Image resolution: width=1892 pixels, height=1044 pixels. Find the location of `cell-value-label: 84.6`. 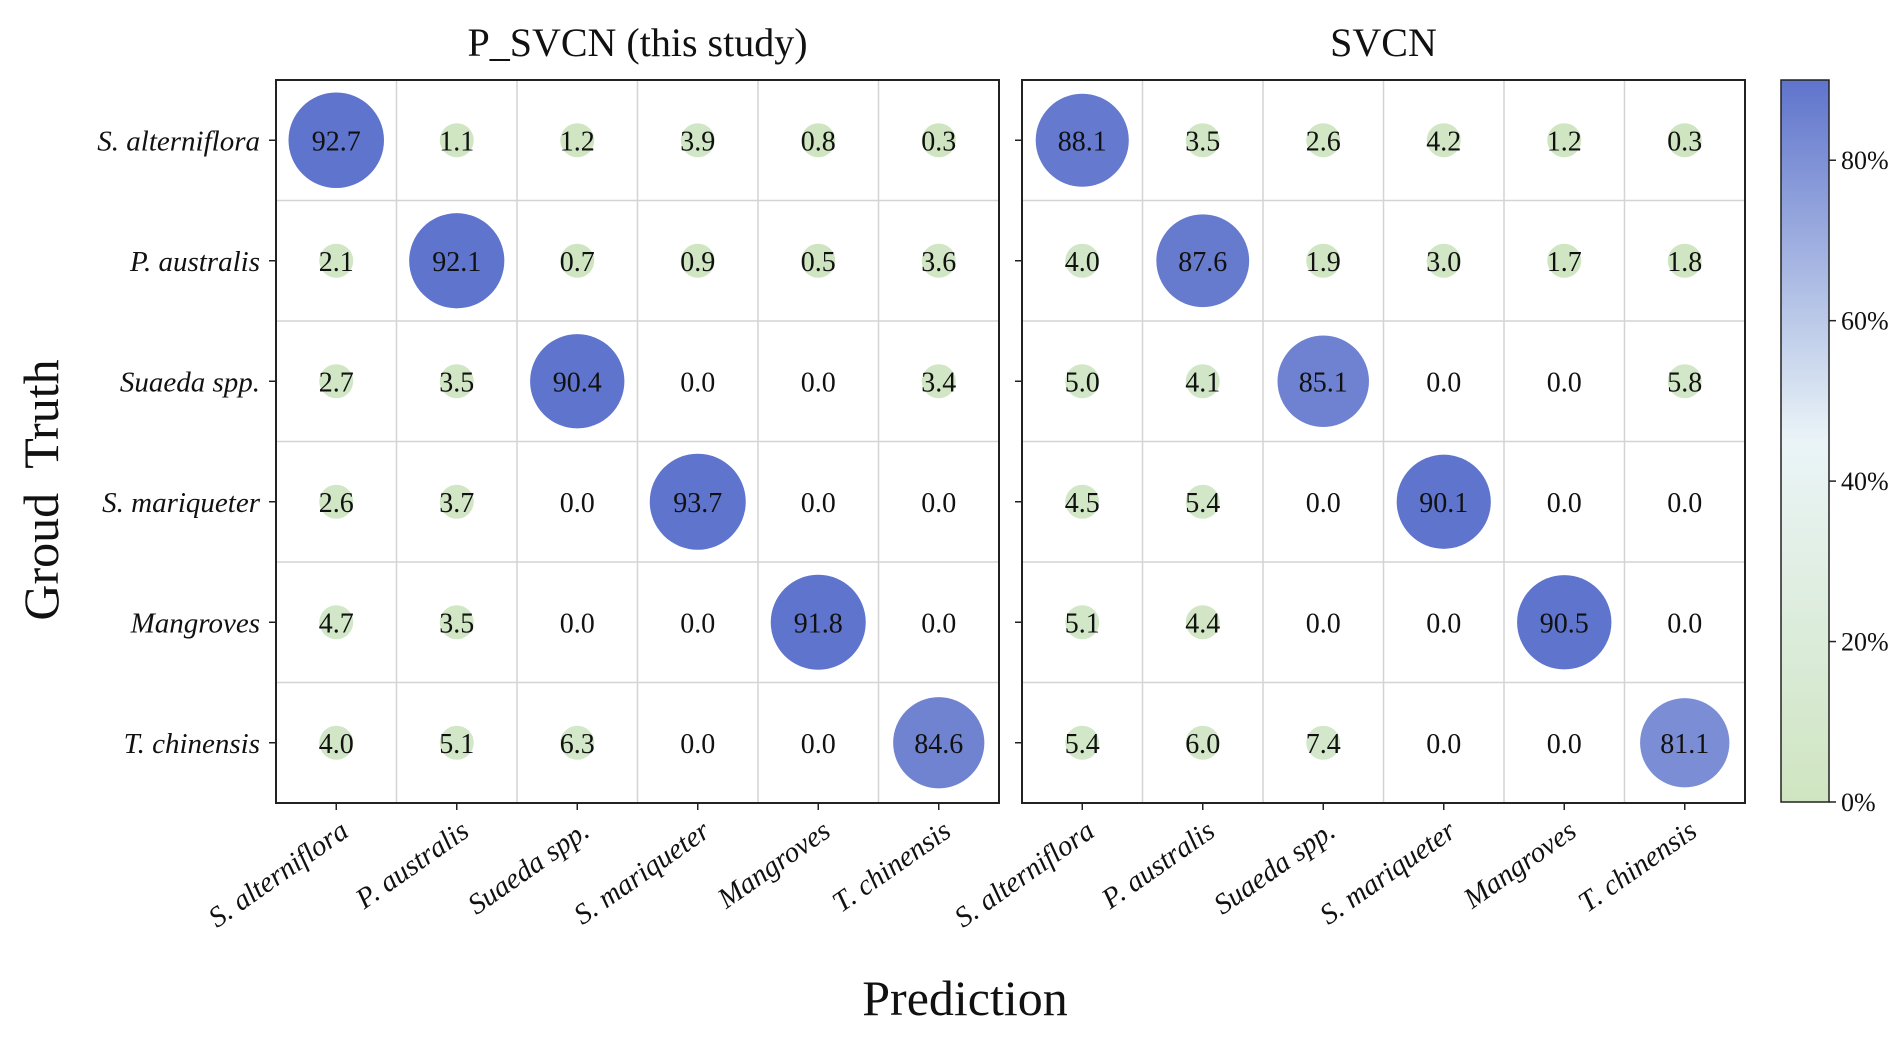

cell-value-label: 84.6 is located at coordinates (938, 744).